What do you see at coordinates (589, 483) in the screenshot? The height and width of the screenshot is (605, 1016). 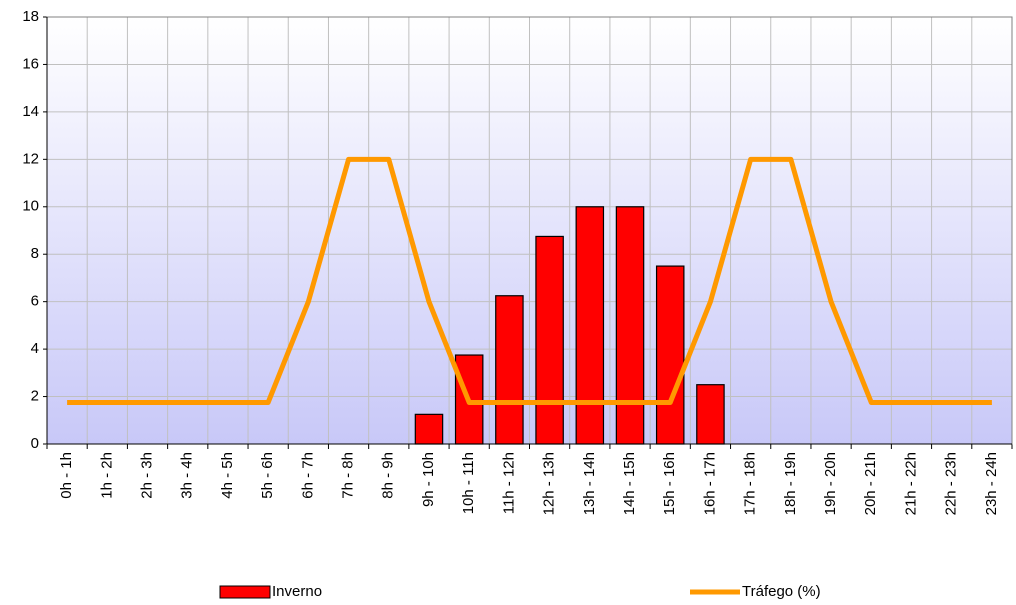 I see `x-tick-label: 13h - 14h` at bounding box center [589, 483].